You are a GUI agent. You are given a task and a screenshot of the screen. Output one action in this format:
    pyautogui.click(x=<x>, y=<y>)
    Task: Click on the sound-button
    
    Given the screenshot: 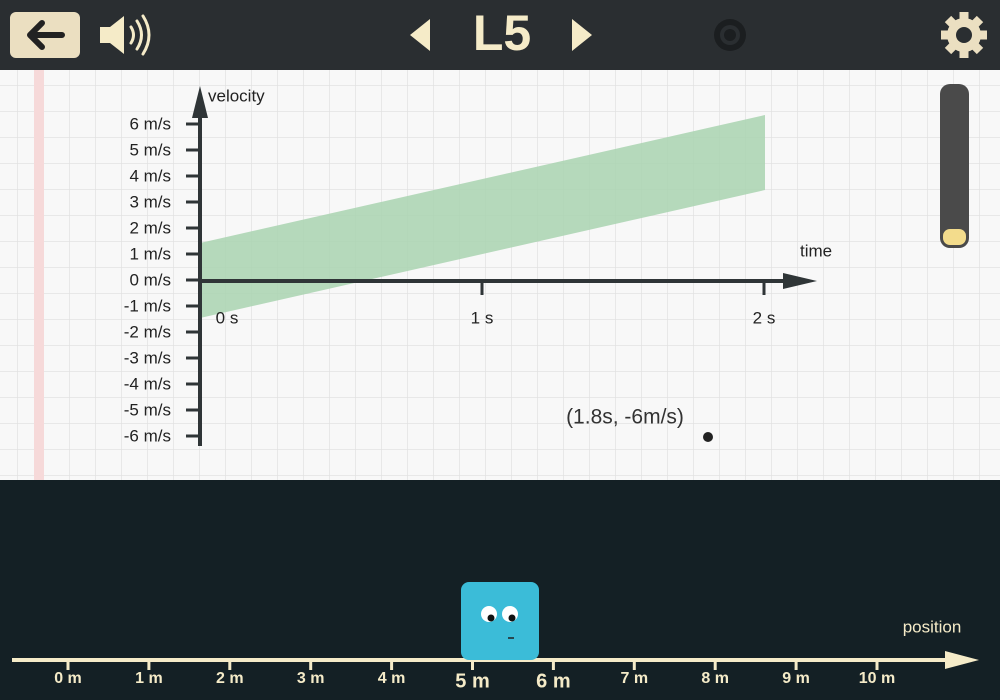 What is the action you would take?
    pyautogui.click(x=125, y=35)
    